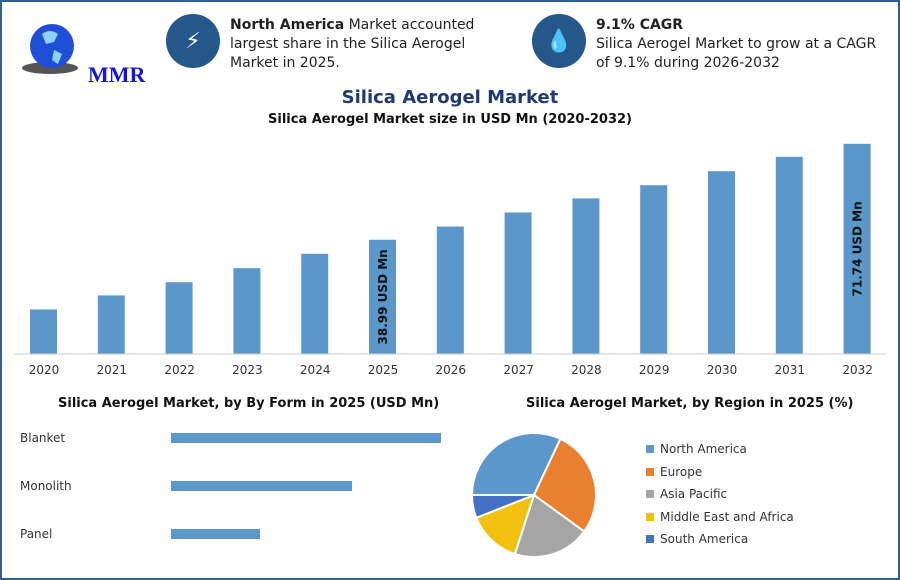  Describe the element at coordinates (721, 262) in the screenshot. I see `bar-2030` at that location.